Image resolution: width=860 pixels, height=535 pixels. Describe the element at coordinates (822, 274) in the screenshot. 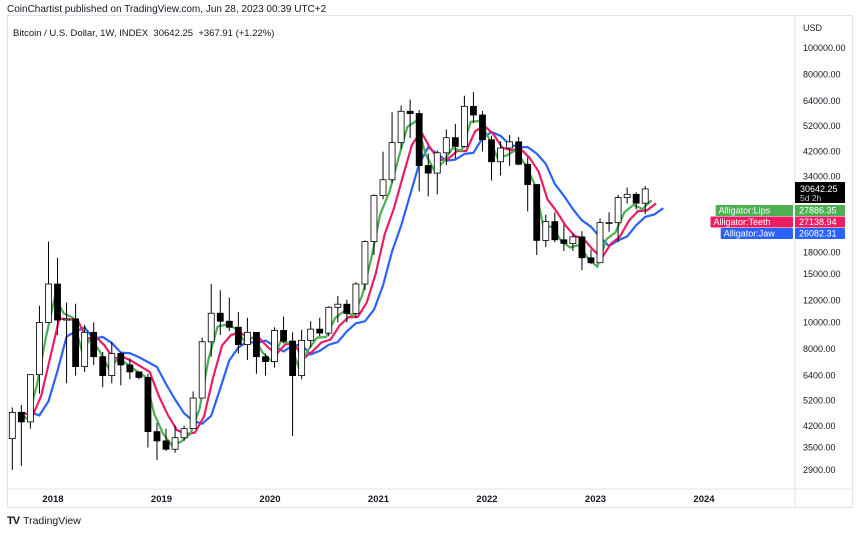

I see `price-tick-label: 15000.00` at that location.